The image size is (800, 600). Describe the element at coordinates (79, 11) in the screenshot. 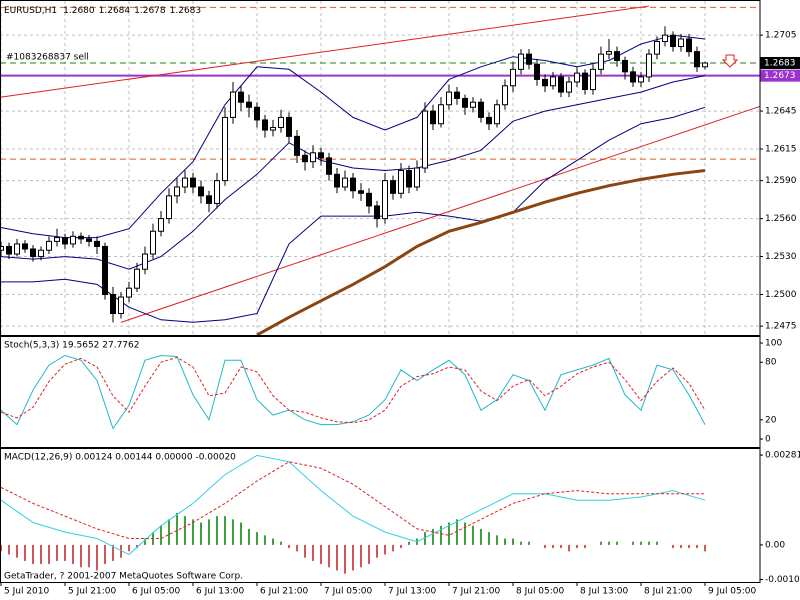

I see `header-open: 1.2680` at that location.